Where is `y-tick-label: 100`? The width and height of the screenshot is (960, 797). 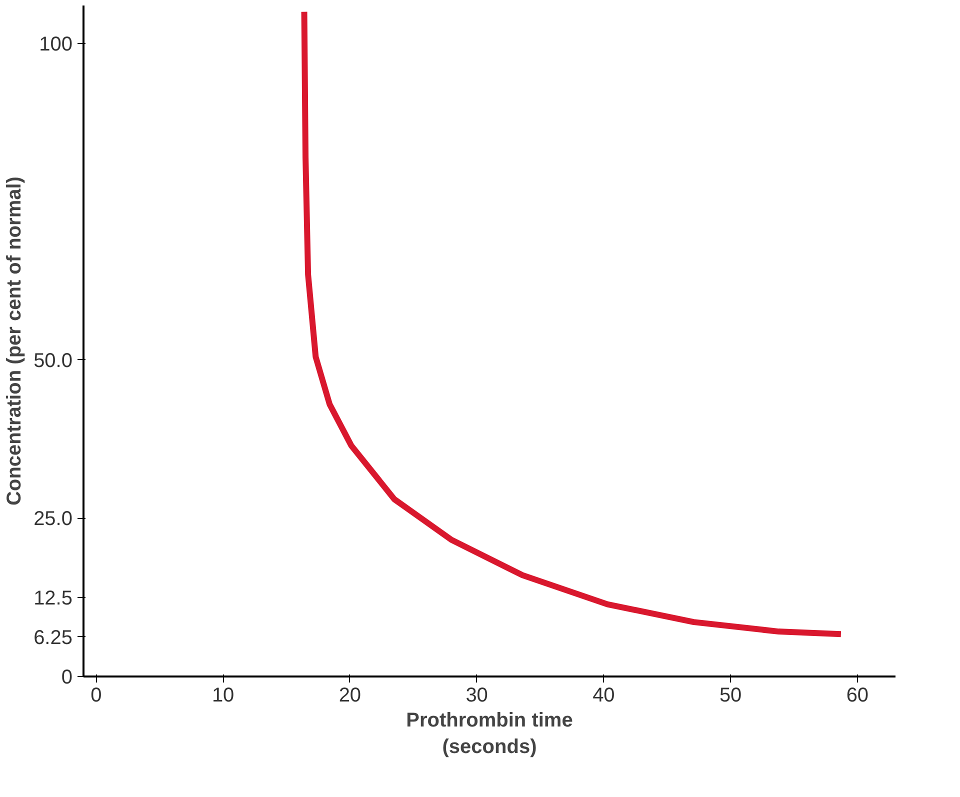 y-tick-label: 100 is located at coordinates (56, 44).